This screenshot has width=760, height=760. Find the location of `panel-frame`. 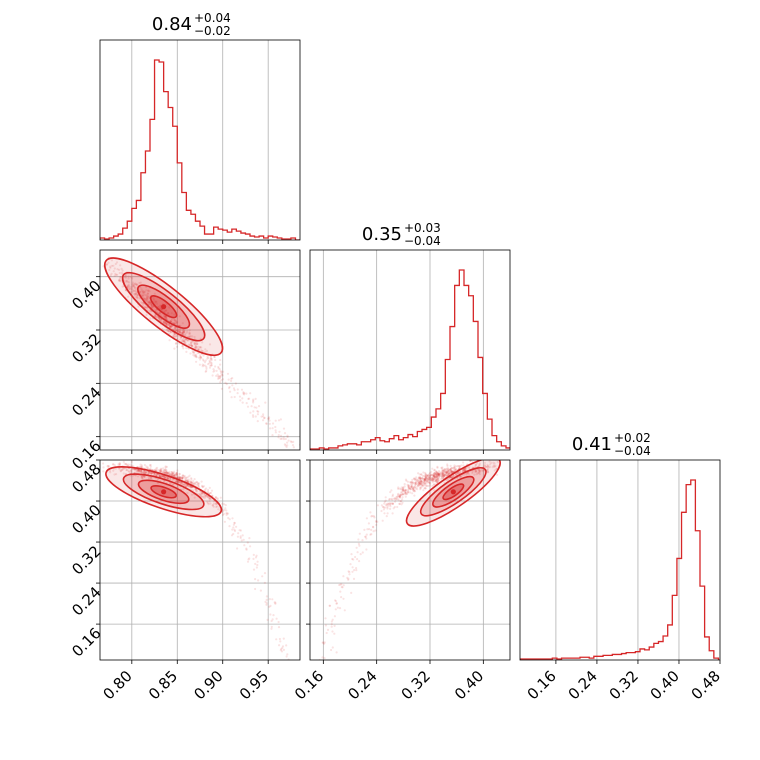

panel-frame is located at coordinates (200, 140).